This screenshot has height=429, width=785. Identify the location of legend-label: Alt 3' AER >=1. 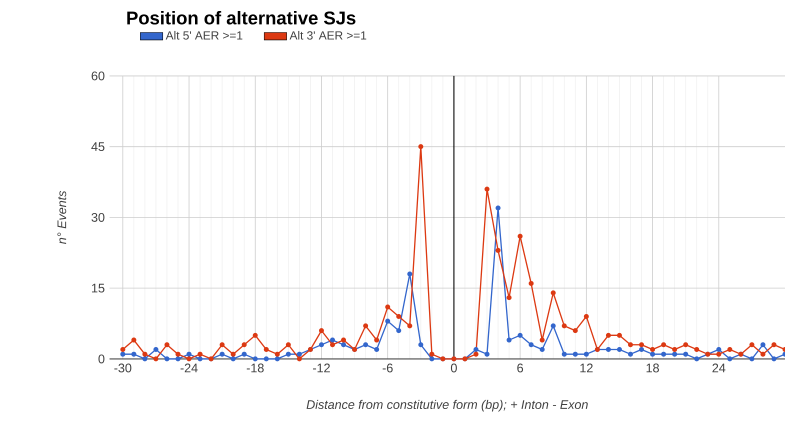
(328, 35).